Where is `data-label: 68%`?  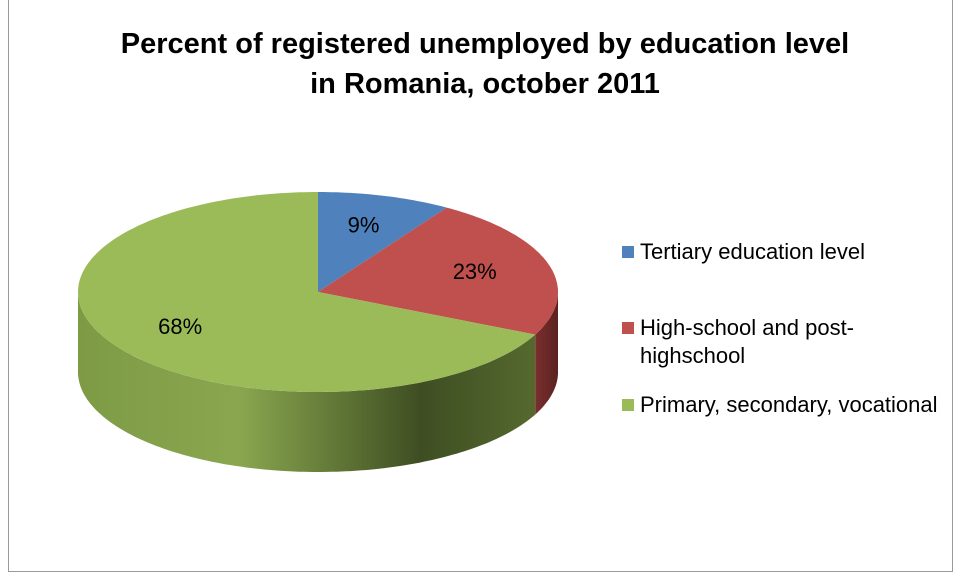
data-label: 68% is located at coordinates (180, 326).